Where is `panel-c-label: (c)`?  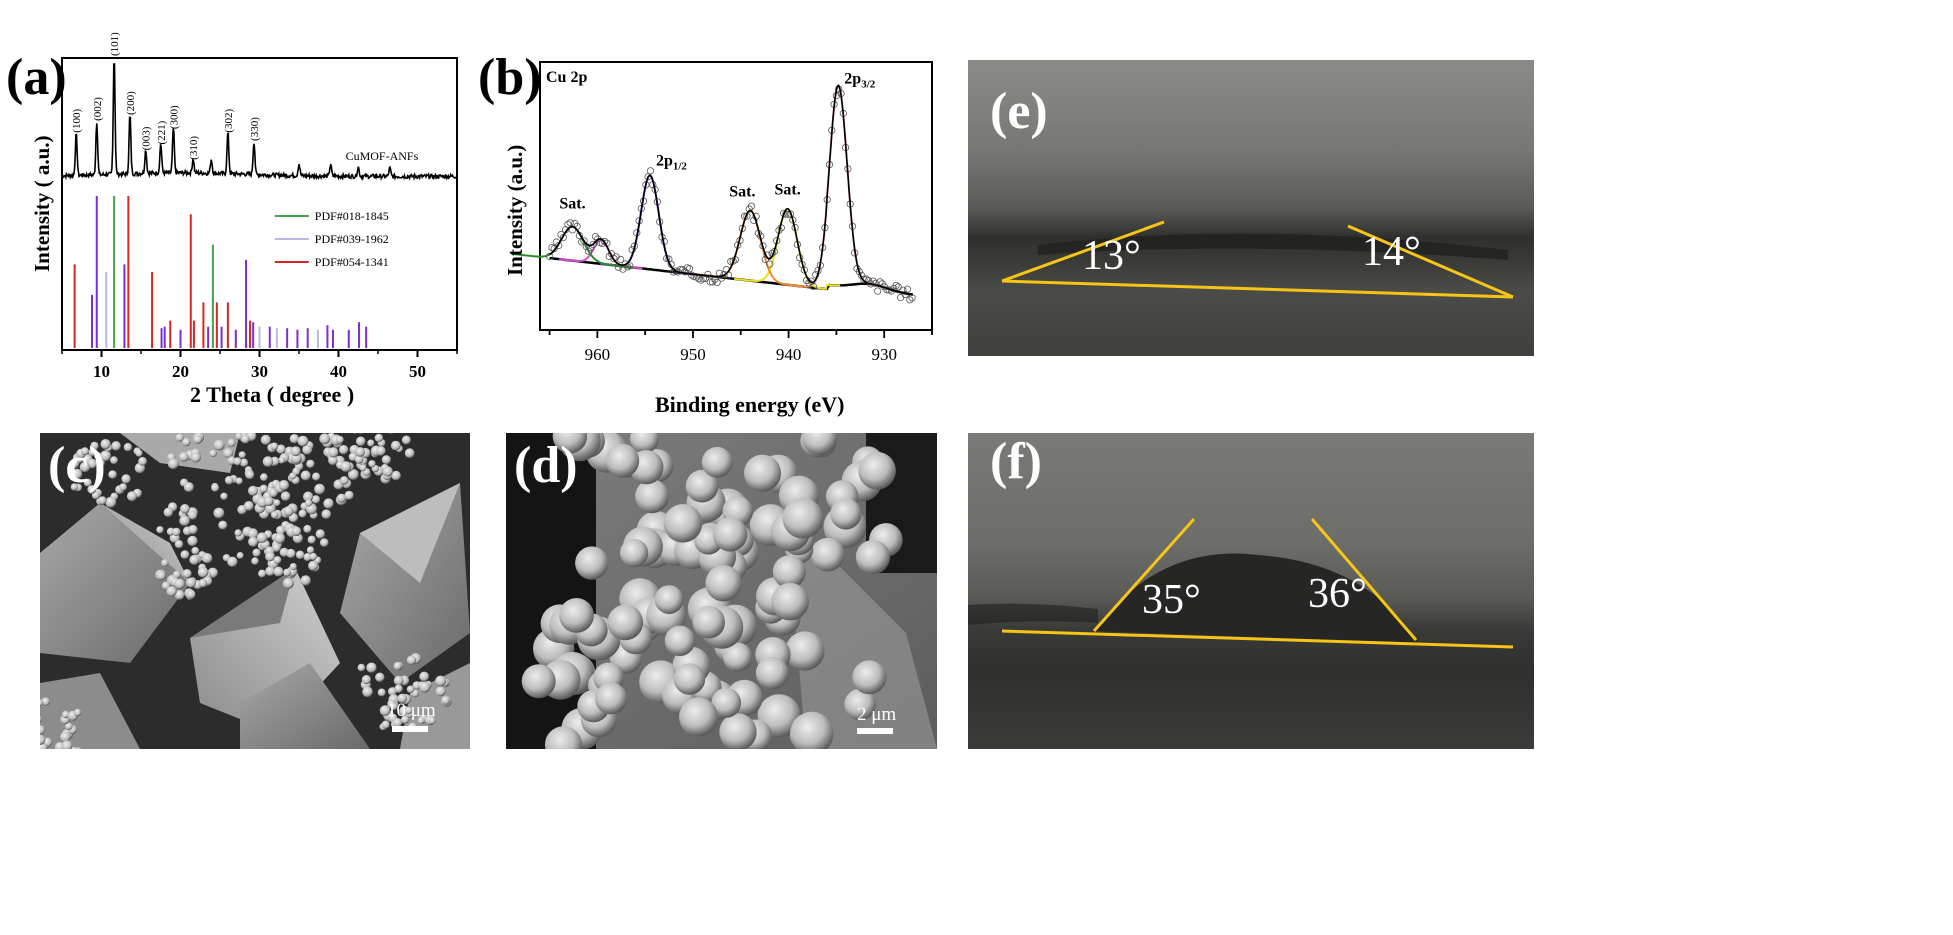
panel-c-label: (c) is located at coordinates (77, 465).